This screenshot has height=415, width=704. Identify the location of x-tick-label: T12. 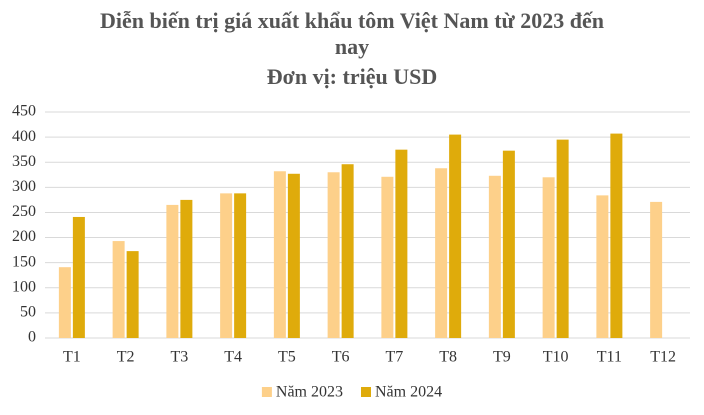
(663, 357).